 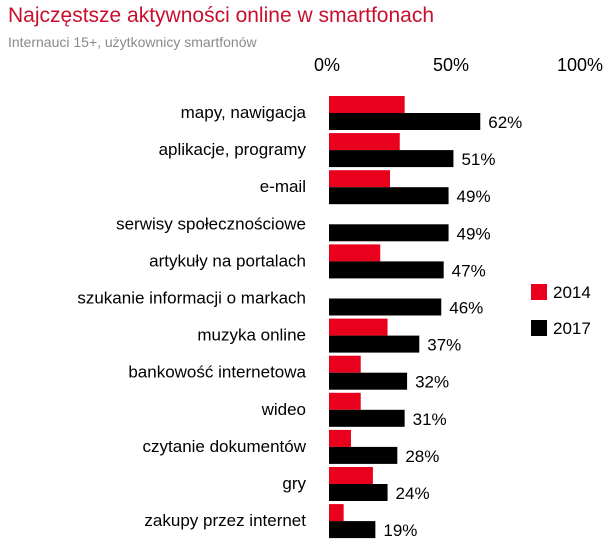 What do you see at coordinates (422, 456) in the screenshot?
I see `data-label: 28%` at bounding box center [422, 456].